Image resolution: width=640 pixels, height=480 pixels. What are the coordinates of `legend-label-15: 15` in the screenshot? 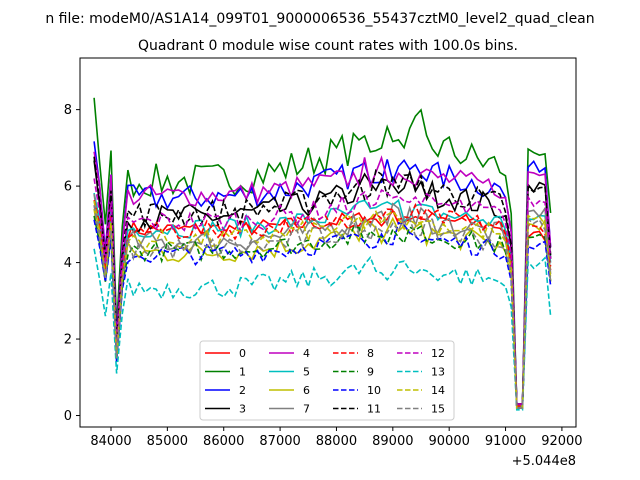 It's located at (438, 409).